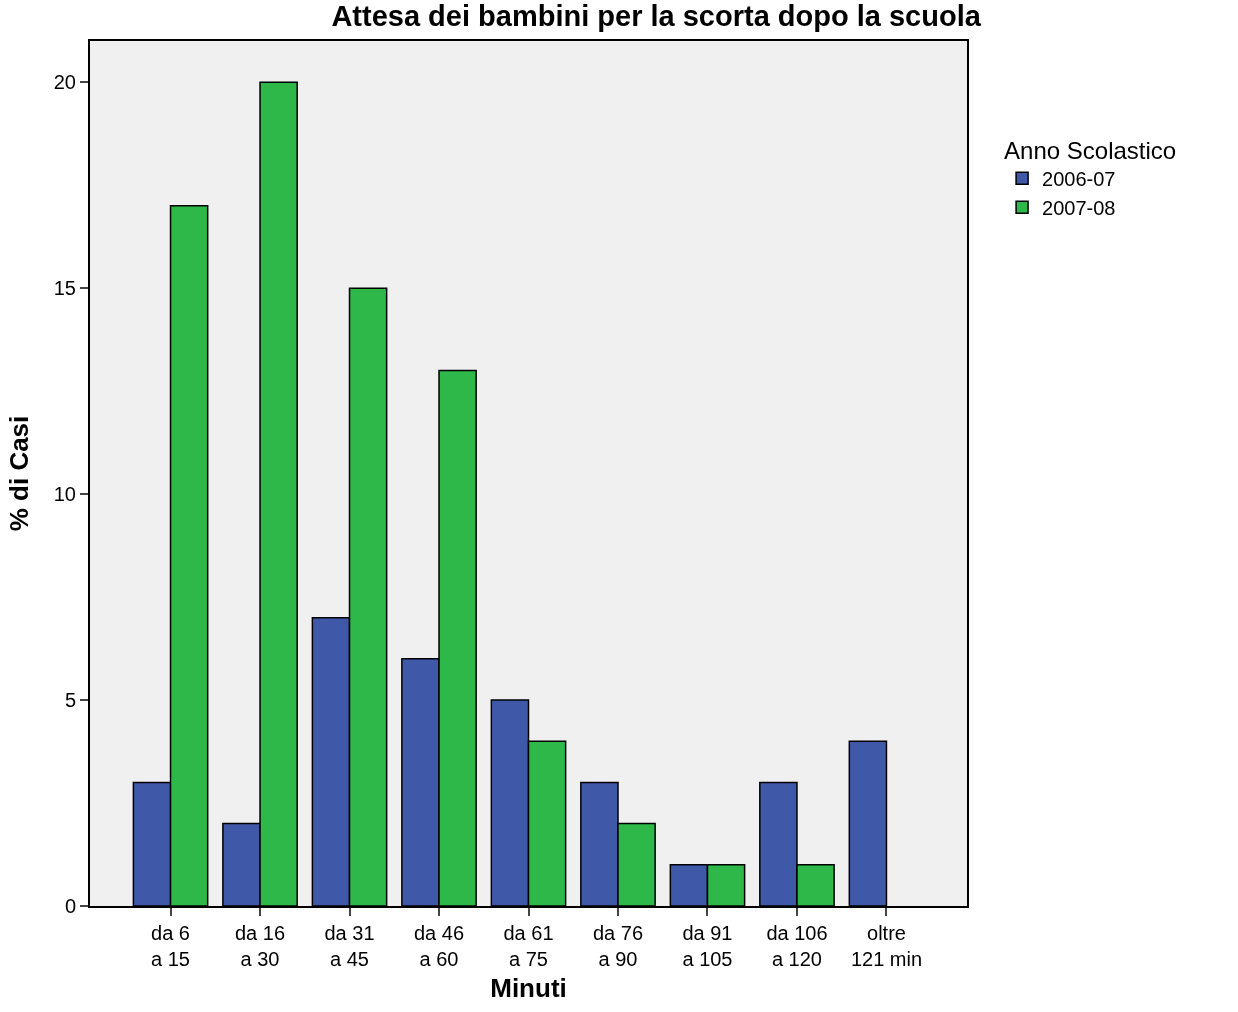 The height and width of the screenshot is (1012, 1238). What do you see at coordinates (70, 906) in the screenshot?
I see `y-tick-label: 0` at bounding box center [70, 906].